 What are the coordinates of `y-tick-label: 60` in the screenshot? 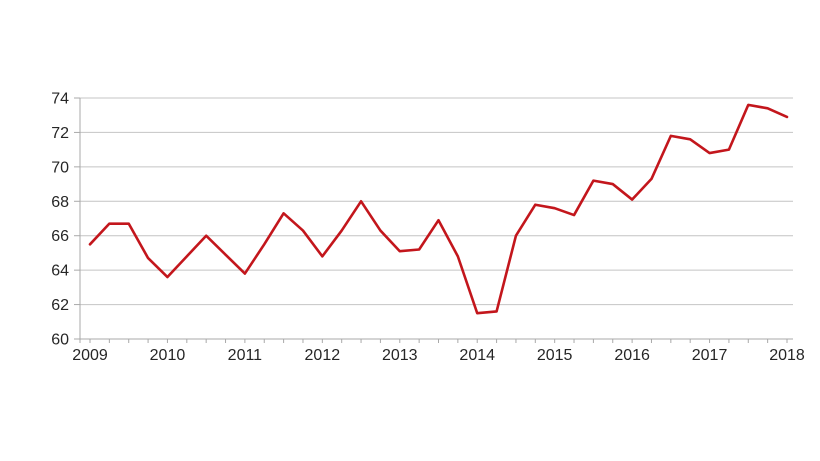 It's located at (60, 340).